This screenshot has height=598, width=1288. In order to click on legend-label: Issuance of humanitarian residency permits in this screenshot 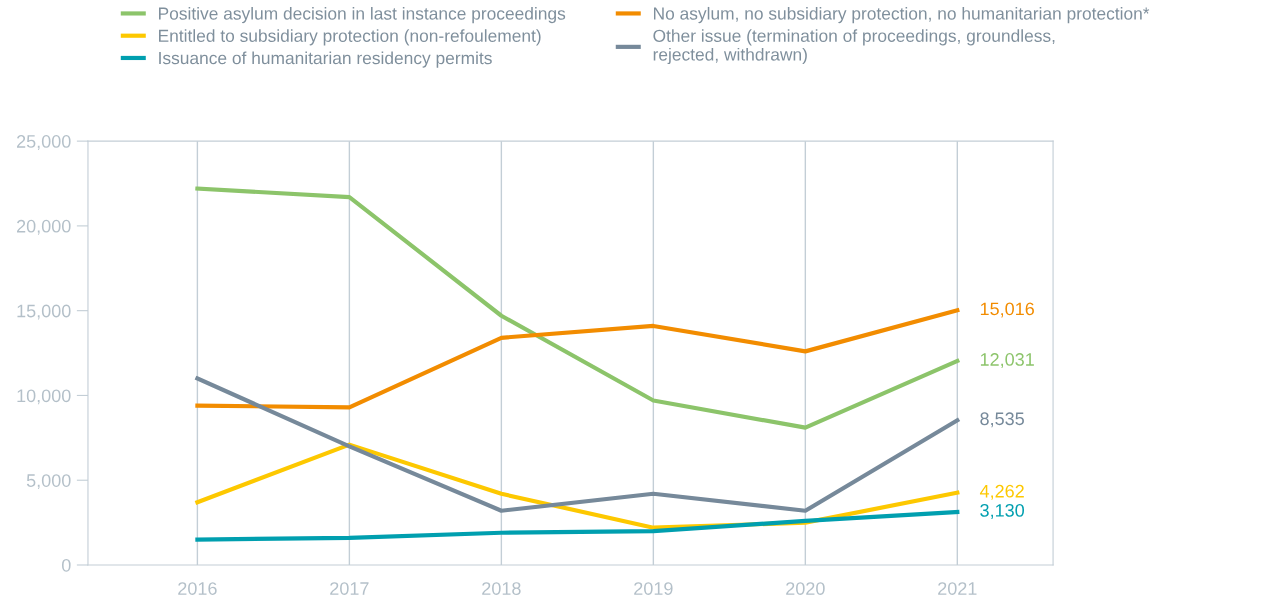, I will do `click(325, 59)`.